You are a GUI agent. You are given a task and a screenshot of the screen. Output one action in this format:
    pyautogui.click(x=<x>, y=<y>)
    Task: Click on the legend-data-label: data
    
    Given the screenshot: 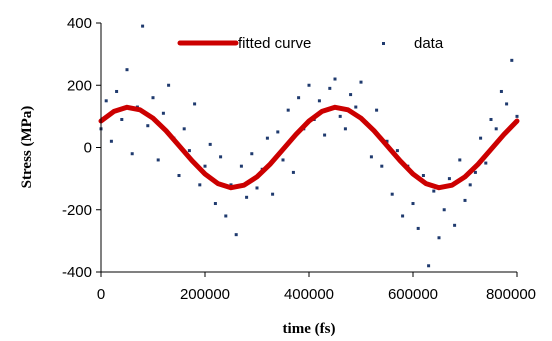 What is the action you would take?
    pyautogui.click(x=429, y=43)
    